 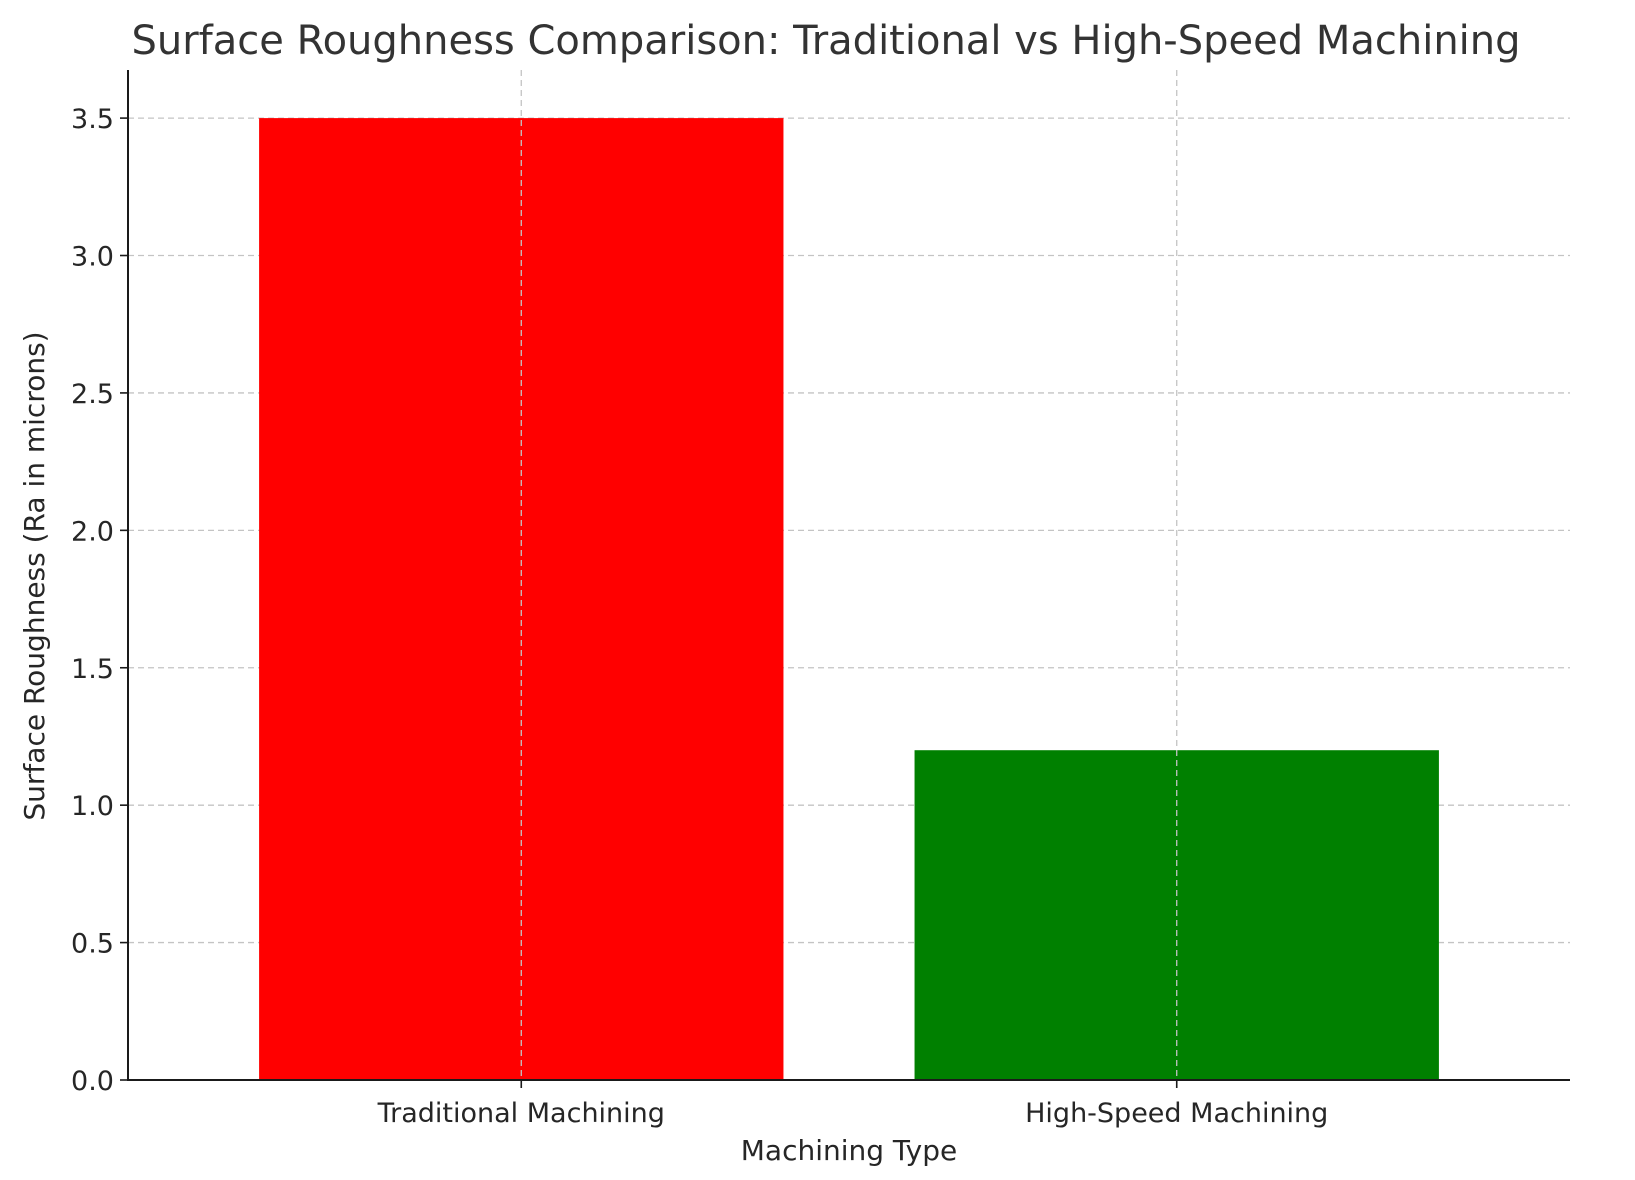 What do you see at coordinates (92, 806) in the screenshot?
I see `y-tick-label: 1.0` at bounding box center [92, 806].